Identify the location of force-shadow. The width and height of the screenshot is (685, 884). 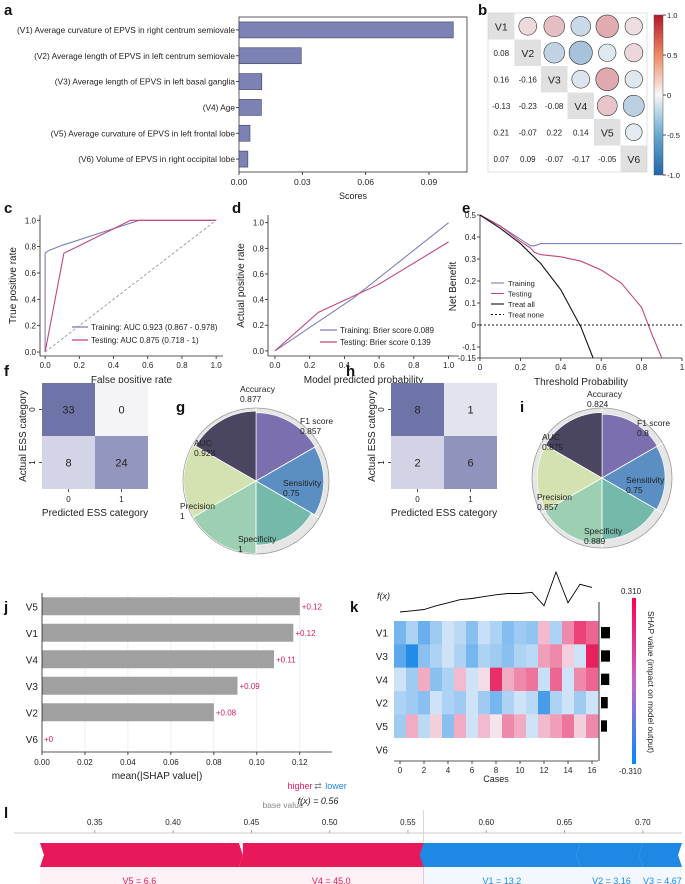
(611, 875).